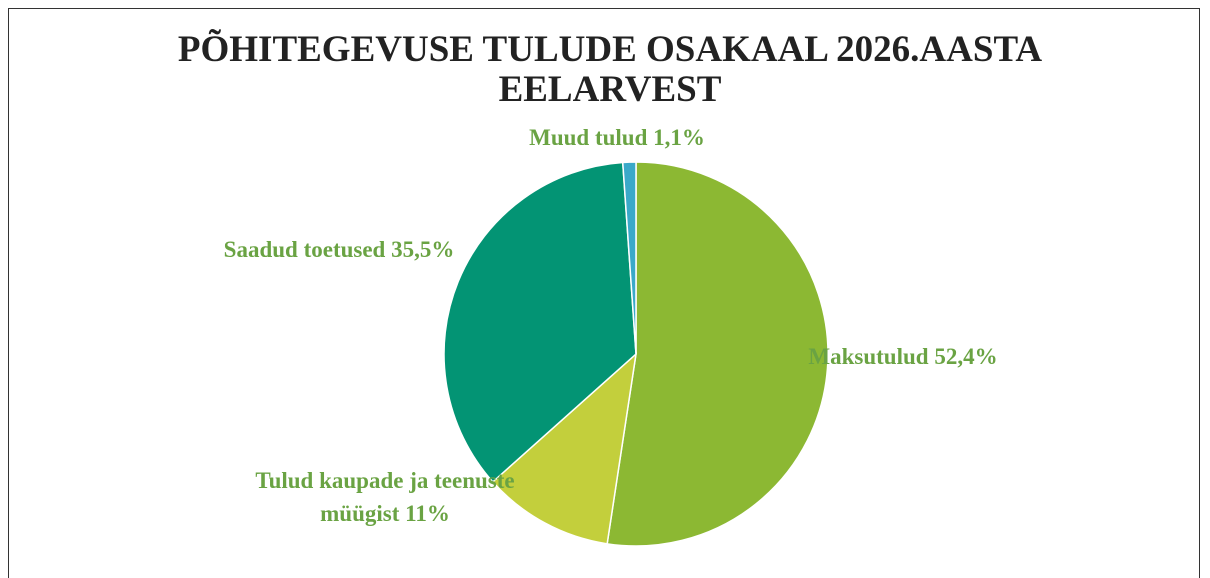 This screenshot has width=1210, height=578. Describe the element at coordinates (304, 249) in the screenshot. I see `category-label: Saadud toetused` at that location.